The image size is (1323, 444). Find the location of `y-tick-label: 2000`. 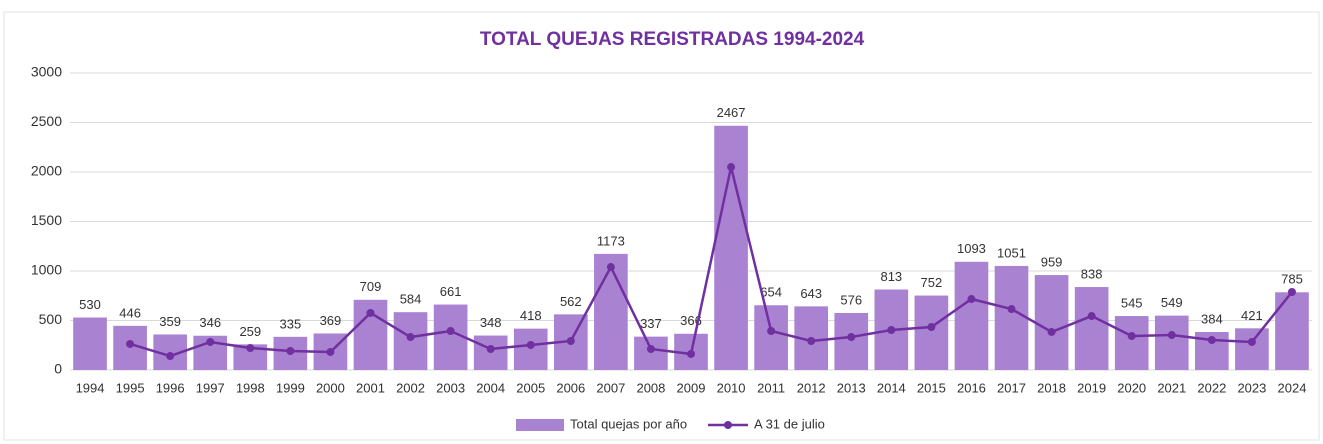

y-tick-label: 2000 is located at coordinates (46, 171).